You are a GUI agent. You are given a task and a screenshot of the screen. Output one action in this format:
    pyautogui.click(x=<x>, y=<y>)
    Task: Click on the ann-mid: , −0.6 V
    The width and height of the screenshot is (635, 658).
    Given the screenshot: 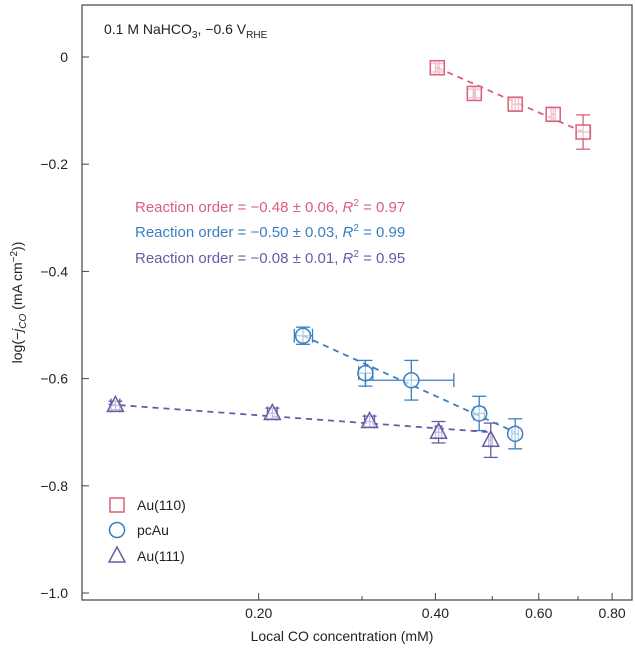 What is the action you would take?
    pyautogui.click(x=221, y=29)
    